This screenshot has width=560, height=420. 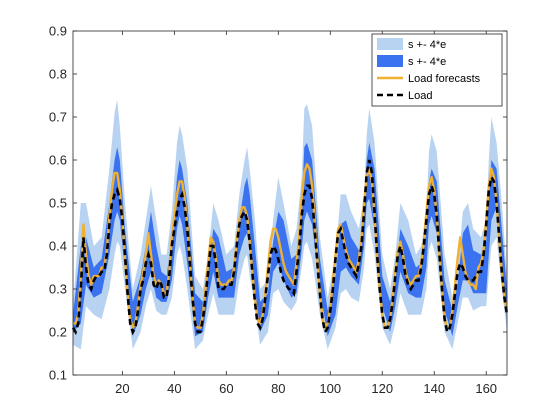 What do you see at coordinates (434, 388) in the screenshot?
I see `x-tick-label: 140` at bounding box center [434, 388].